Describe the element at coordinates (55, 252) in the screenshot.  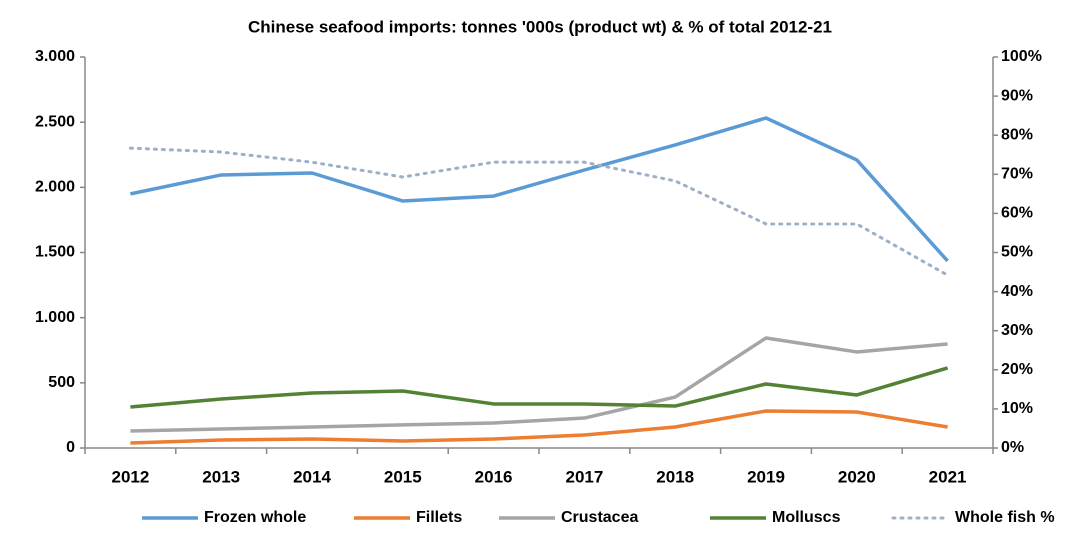
I see `y-tick-label: 1.500` at that location.